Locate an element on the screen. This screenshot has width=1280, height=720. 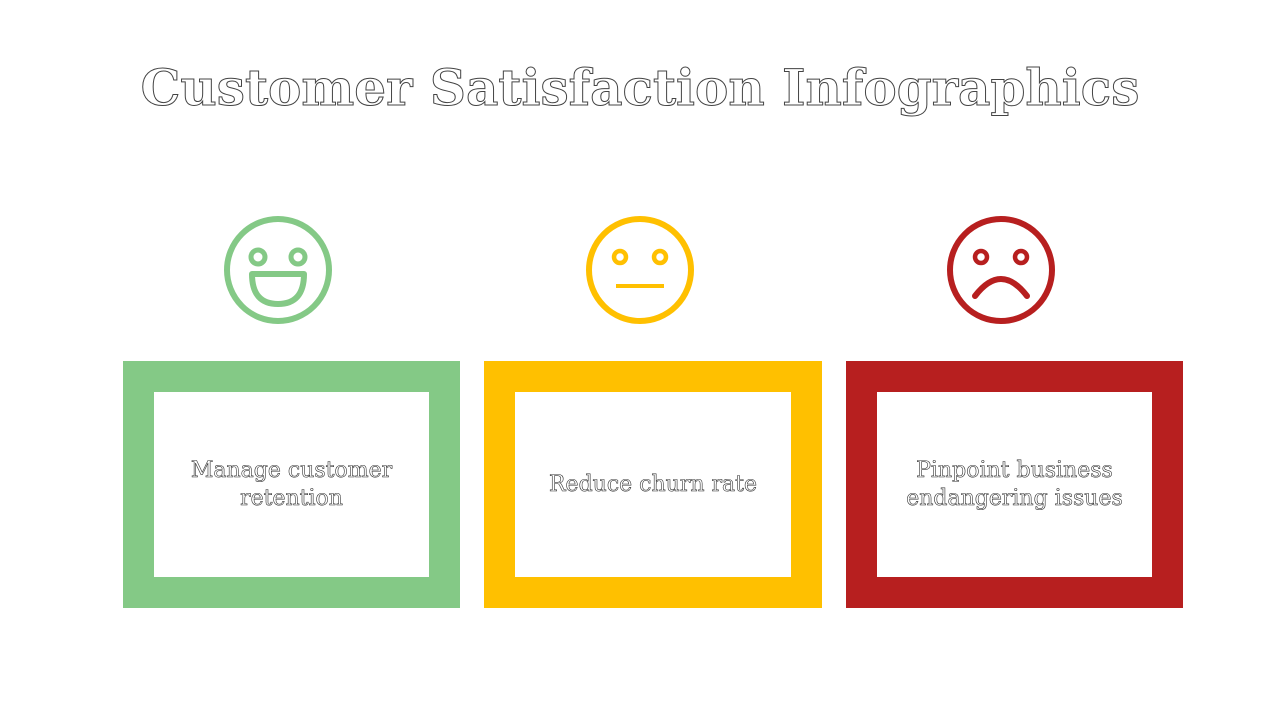
card-text: Reduce churn rate is located at coordinates (653, 484).